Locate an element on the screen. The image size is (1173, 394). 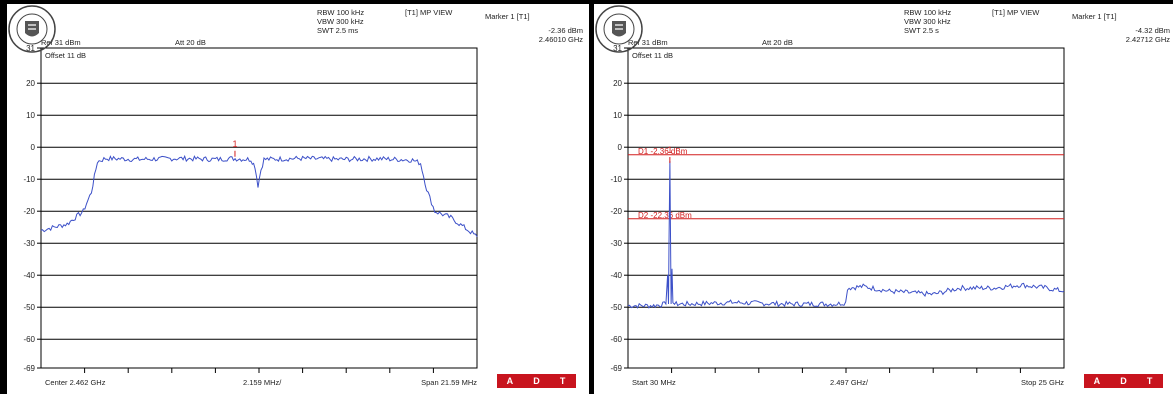
sweep-time: SWT 2.5 ms is located at coordinates (338, 30).